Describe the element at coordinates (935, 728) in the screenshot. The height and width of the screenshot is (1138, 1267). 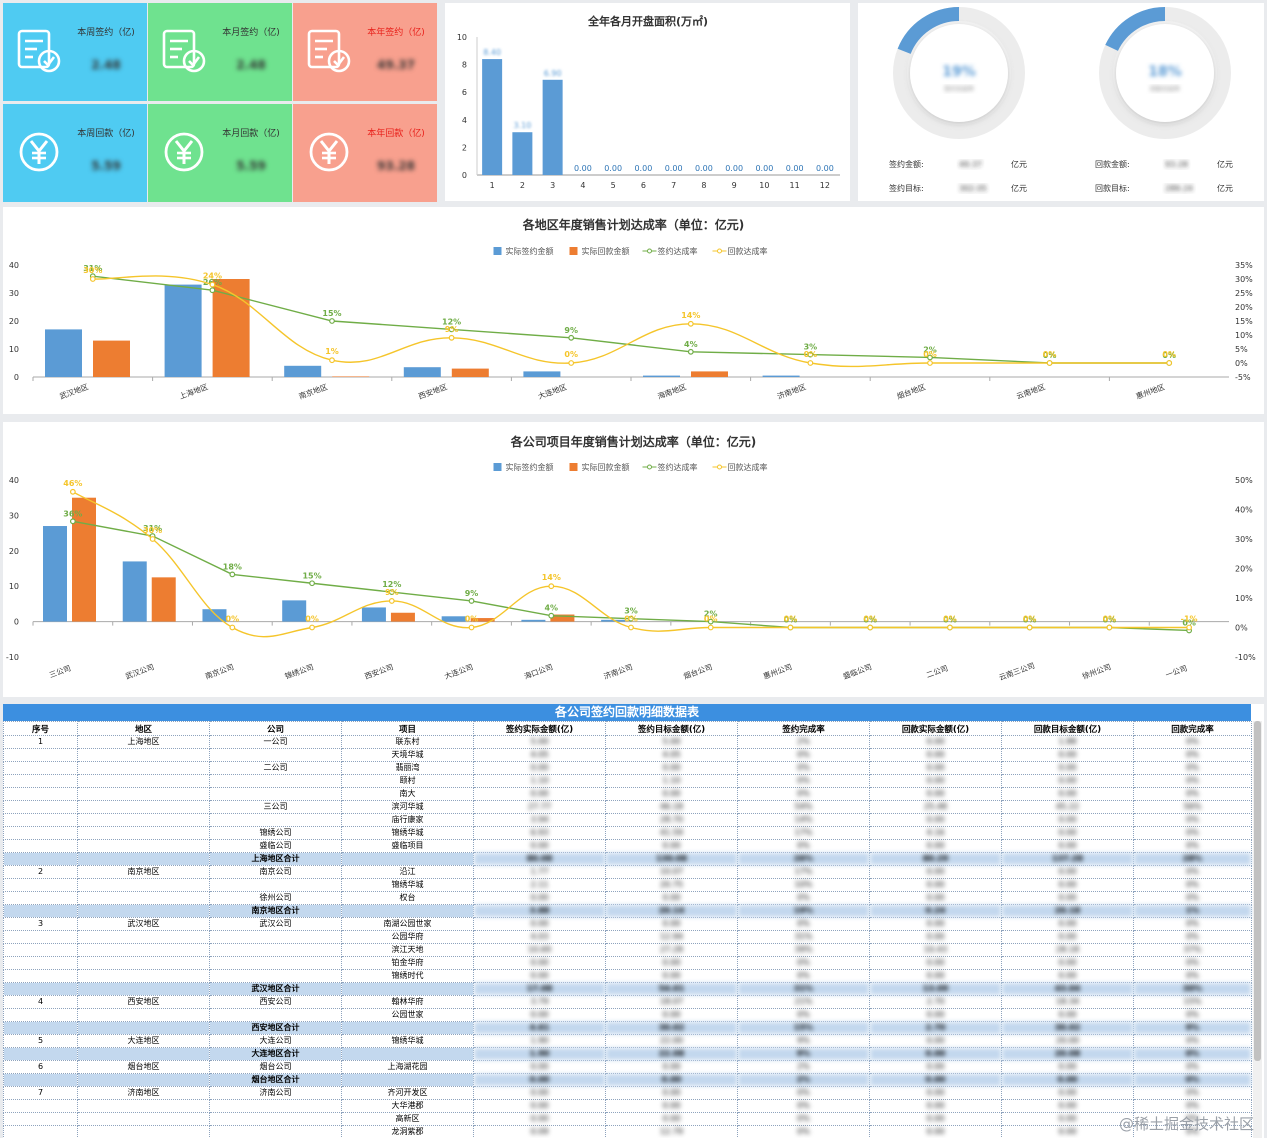
I see `column-header: 回款实际金额(亿)` at that location.